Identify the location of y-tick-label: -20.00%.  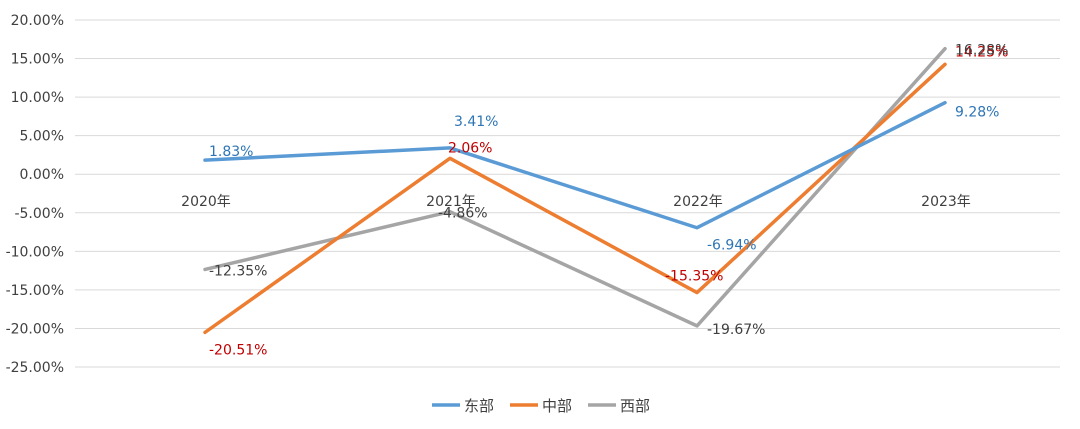
(35, 329).